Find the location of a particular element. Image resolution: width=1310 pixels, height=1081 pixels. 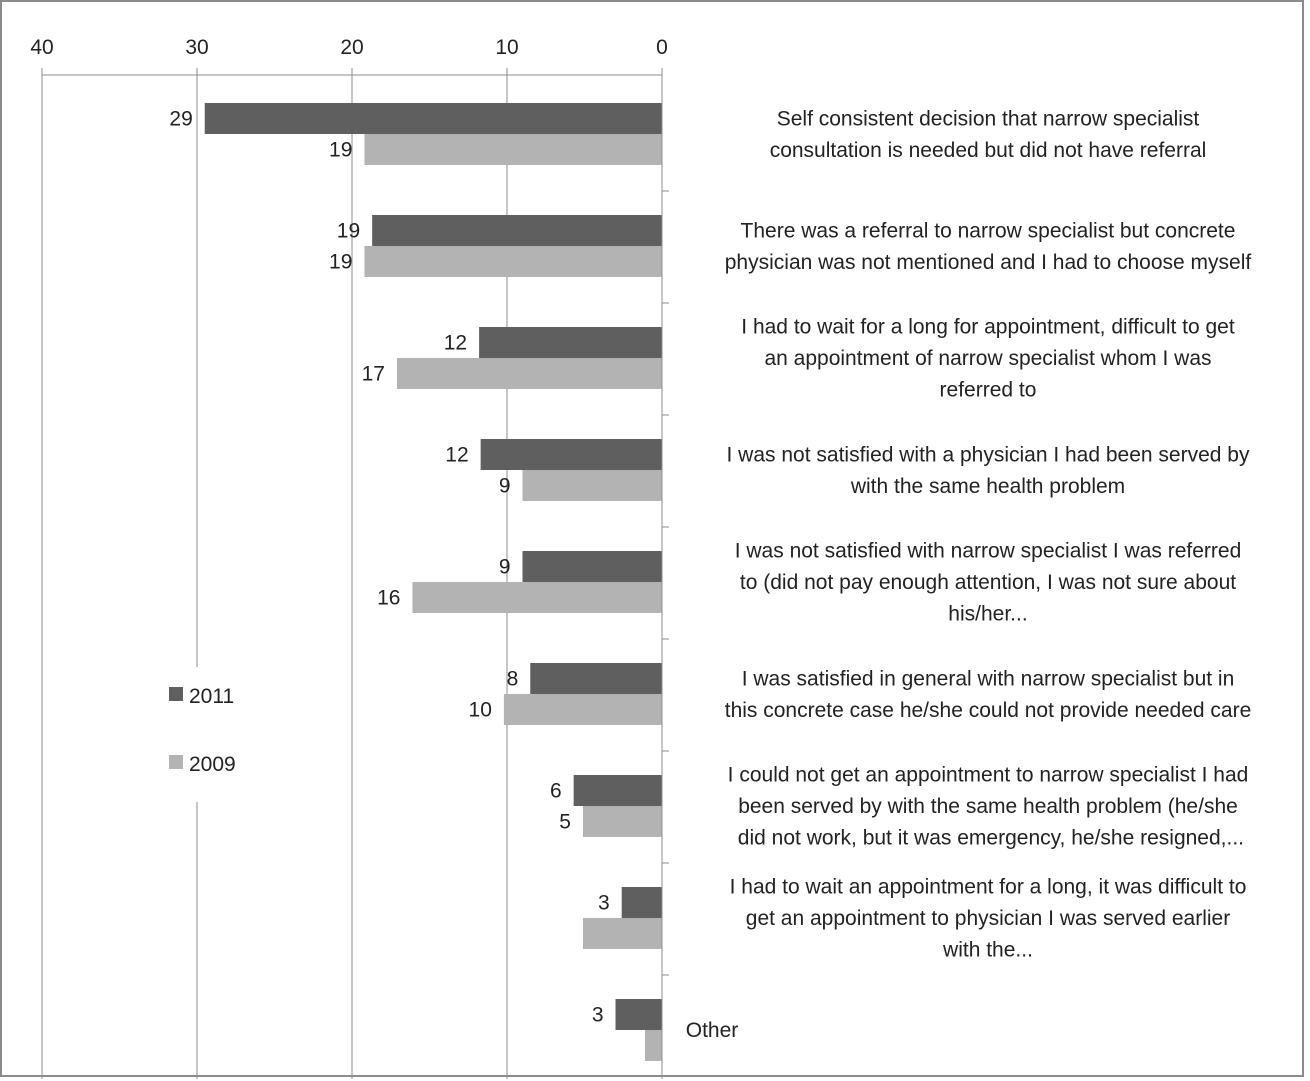

data-label-2011: 29 is located at coordinates (180, 119).